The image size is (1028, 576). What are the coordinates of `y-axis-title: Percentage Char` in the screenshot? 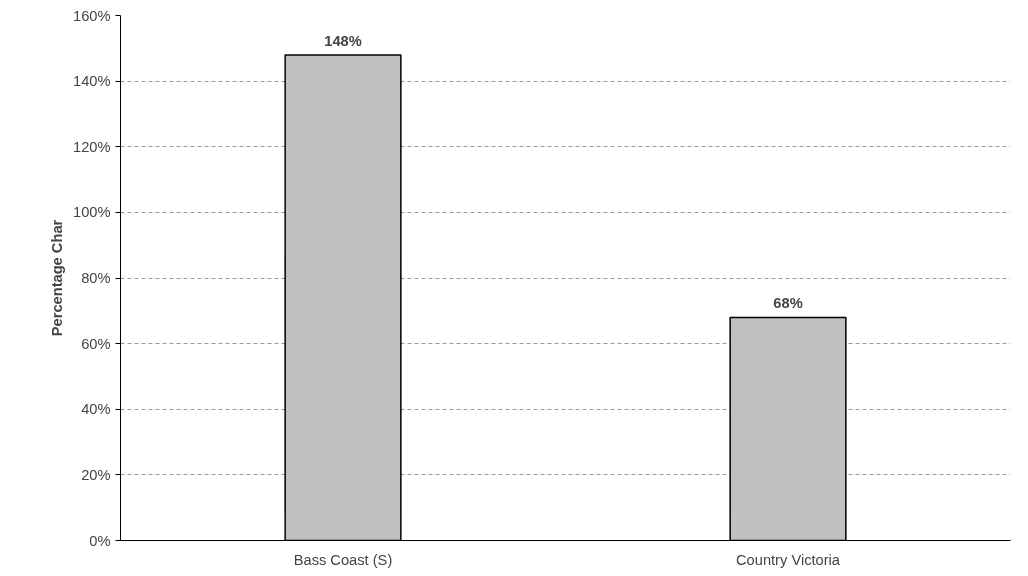 It's located at (57, 278).